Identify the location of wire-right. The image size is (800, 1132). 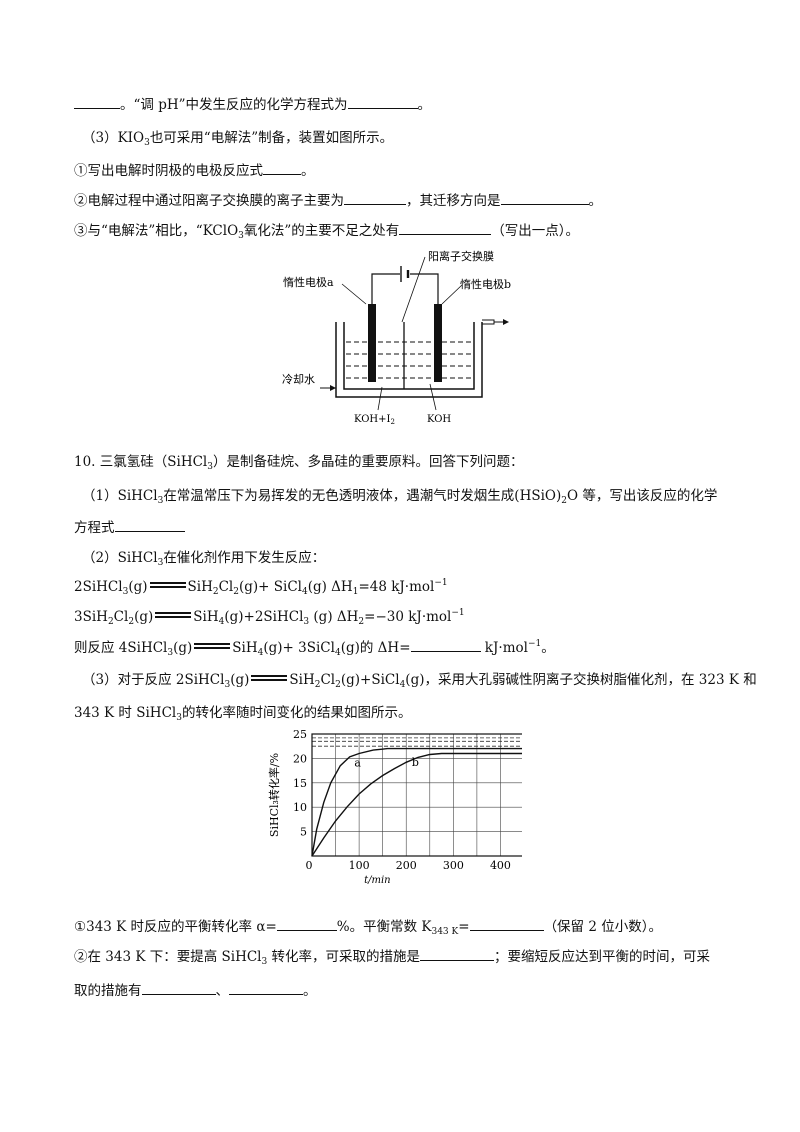
(424, 288).